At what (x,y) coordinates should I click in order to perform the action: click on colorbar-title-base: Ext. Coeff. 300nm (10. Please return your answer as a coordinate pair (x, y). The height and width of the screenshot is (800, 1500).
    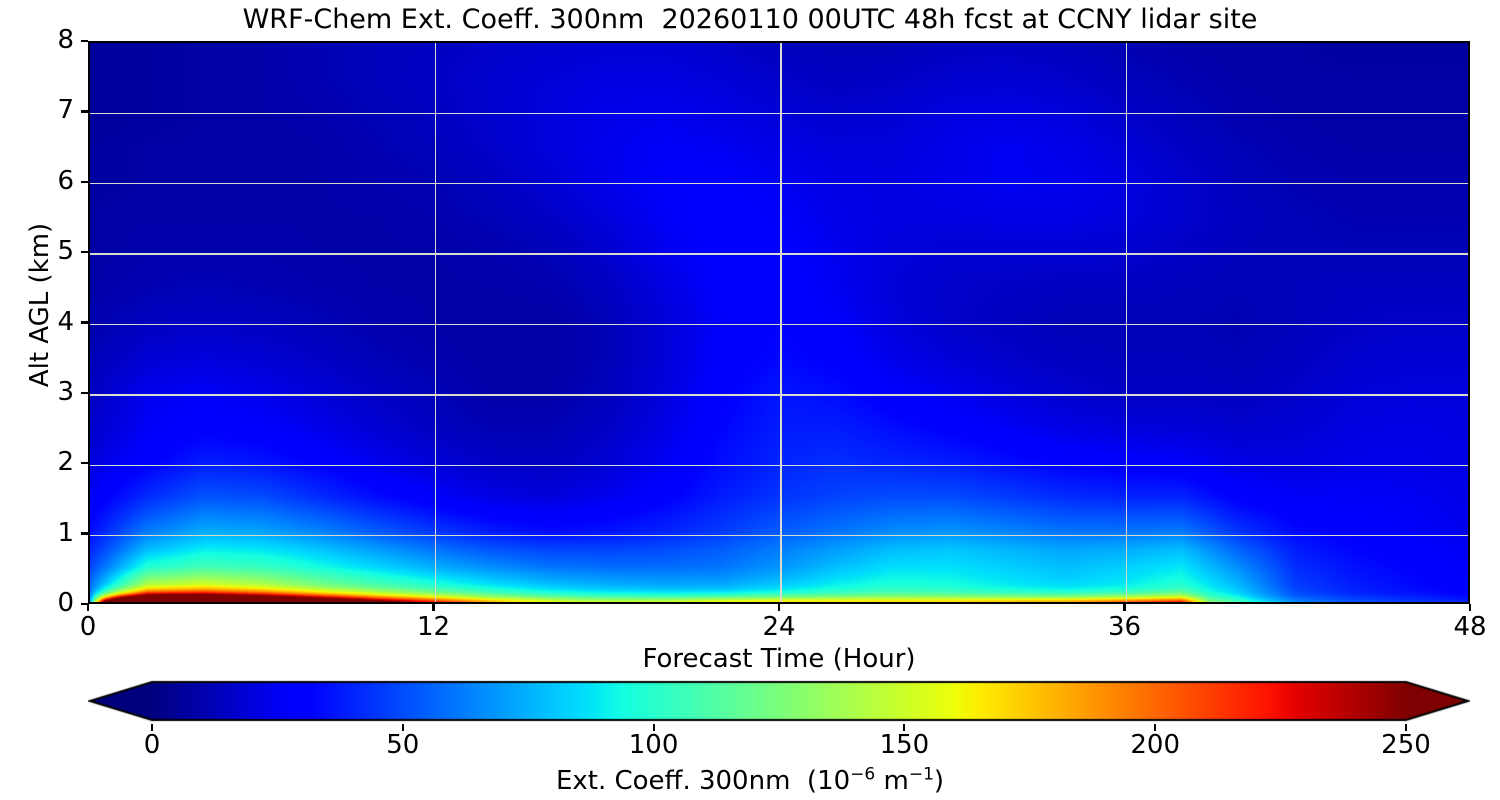
    Looking at the image, I should click on (703, 781).